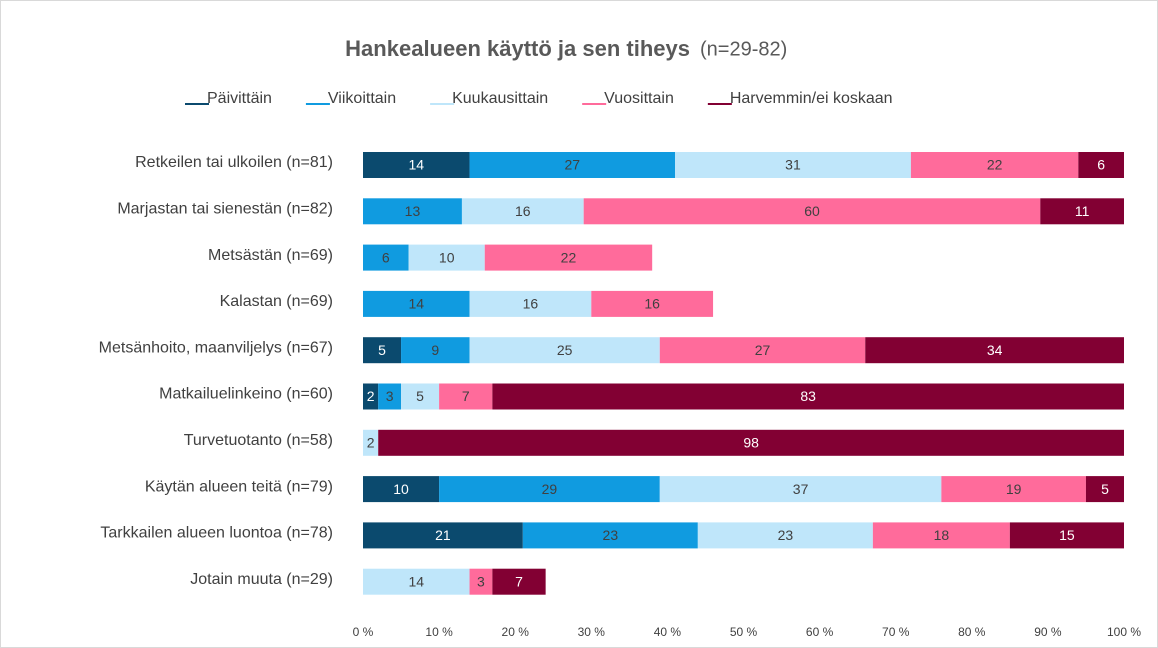 The image size is (1158, 648). Describe the element at coordinates (225, 209) in the screenshot. I see `y-tick-label: Marjastan tai sienestän (n=82)` at that location.